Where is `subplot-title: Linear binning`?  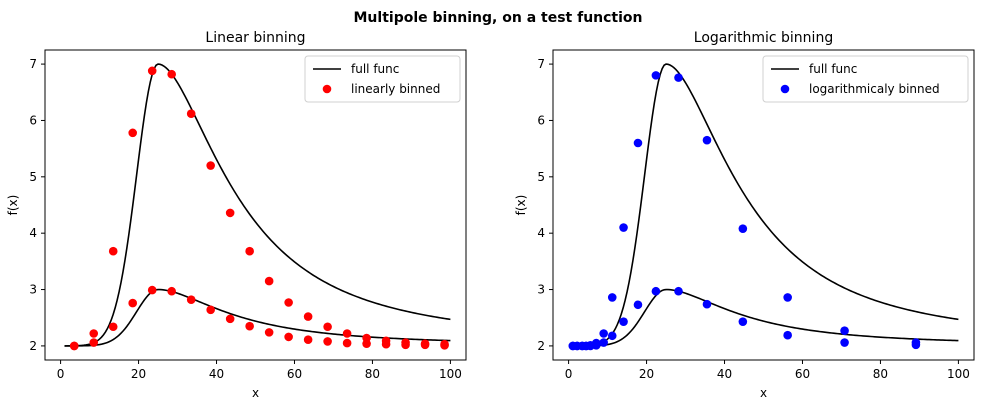
subplot-title: Linear binning is located at coordinates (255, 38).